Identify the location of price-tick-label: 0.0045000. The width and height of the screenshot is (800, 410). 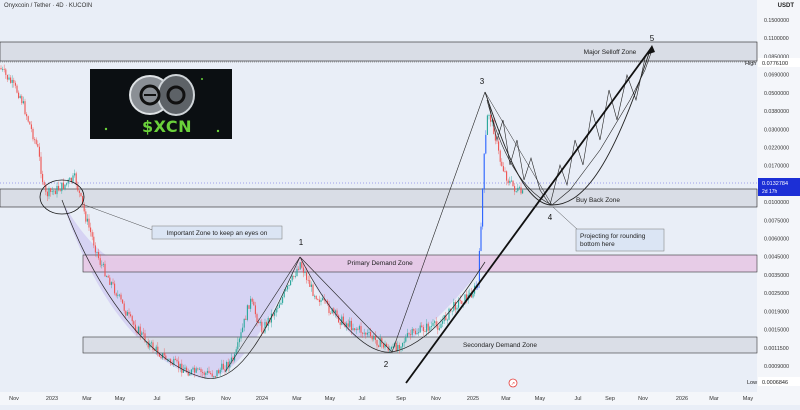
(776, 258).